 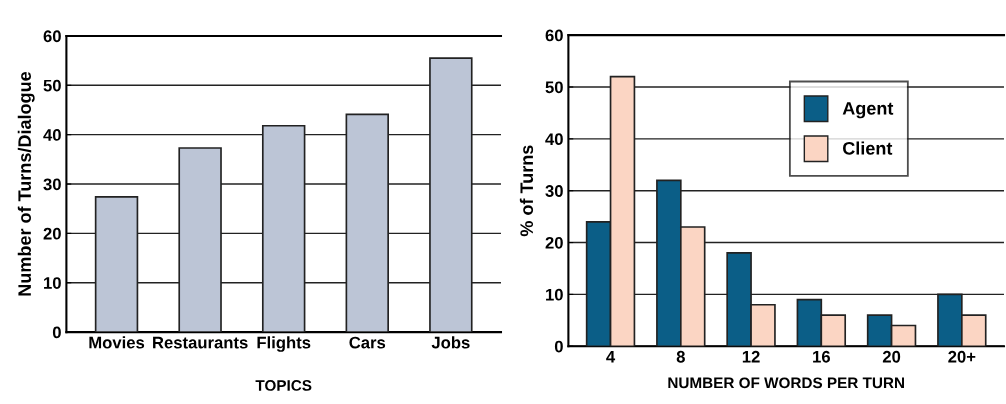 I want to click on y-axis-title: % of Turns, so click(x=526, y=191).